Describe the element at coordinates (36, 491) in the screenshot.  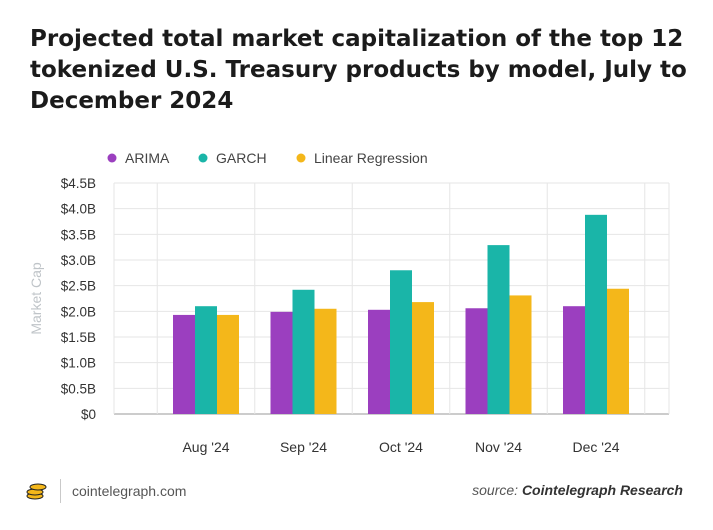
I see `cointelegraph-coins-icon` at that location.